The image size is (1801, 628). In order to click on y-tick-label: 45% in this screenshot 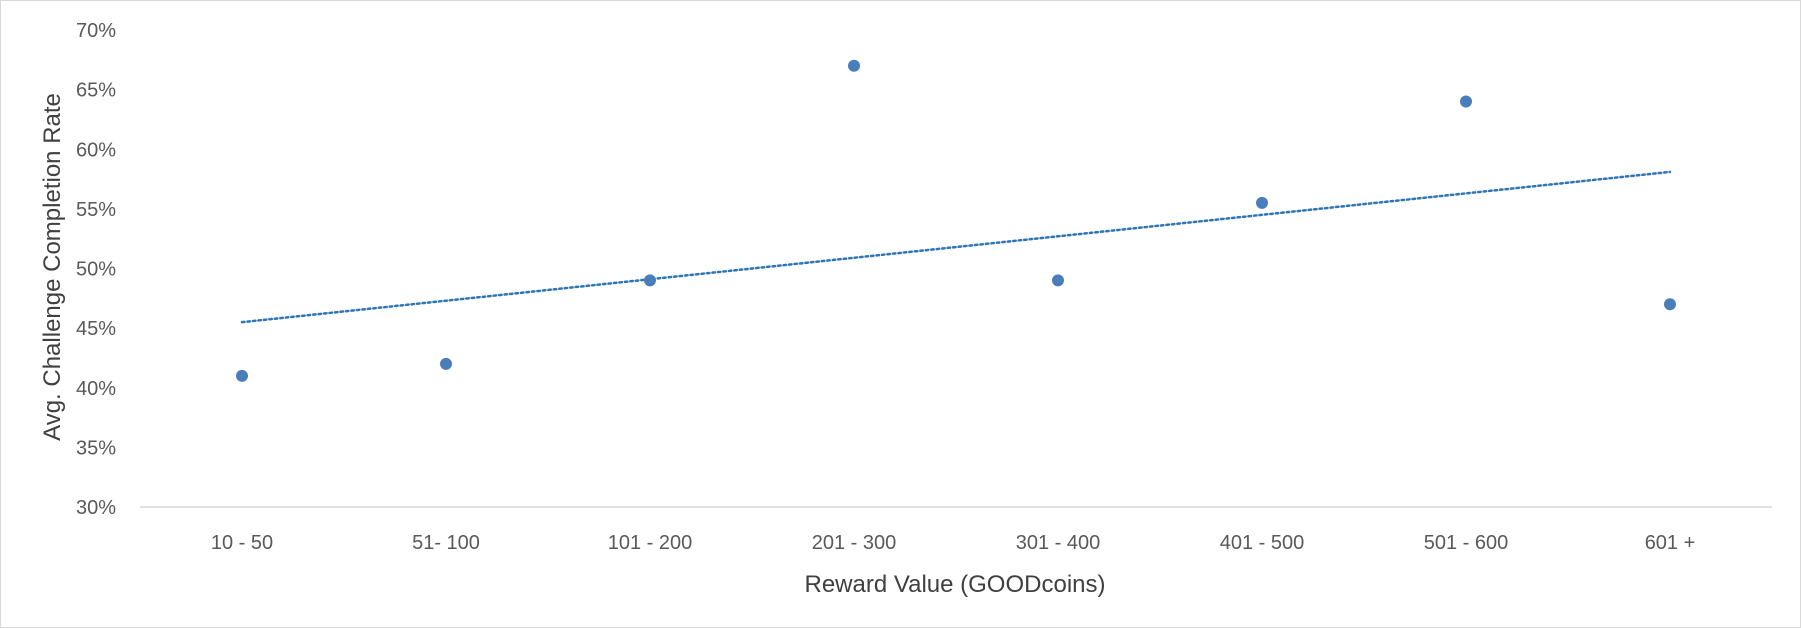, I will do `click(96, 329)`.